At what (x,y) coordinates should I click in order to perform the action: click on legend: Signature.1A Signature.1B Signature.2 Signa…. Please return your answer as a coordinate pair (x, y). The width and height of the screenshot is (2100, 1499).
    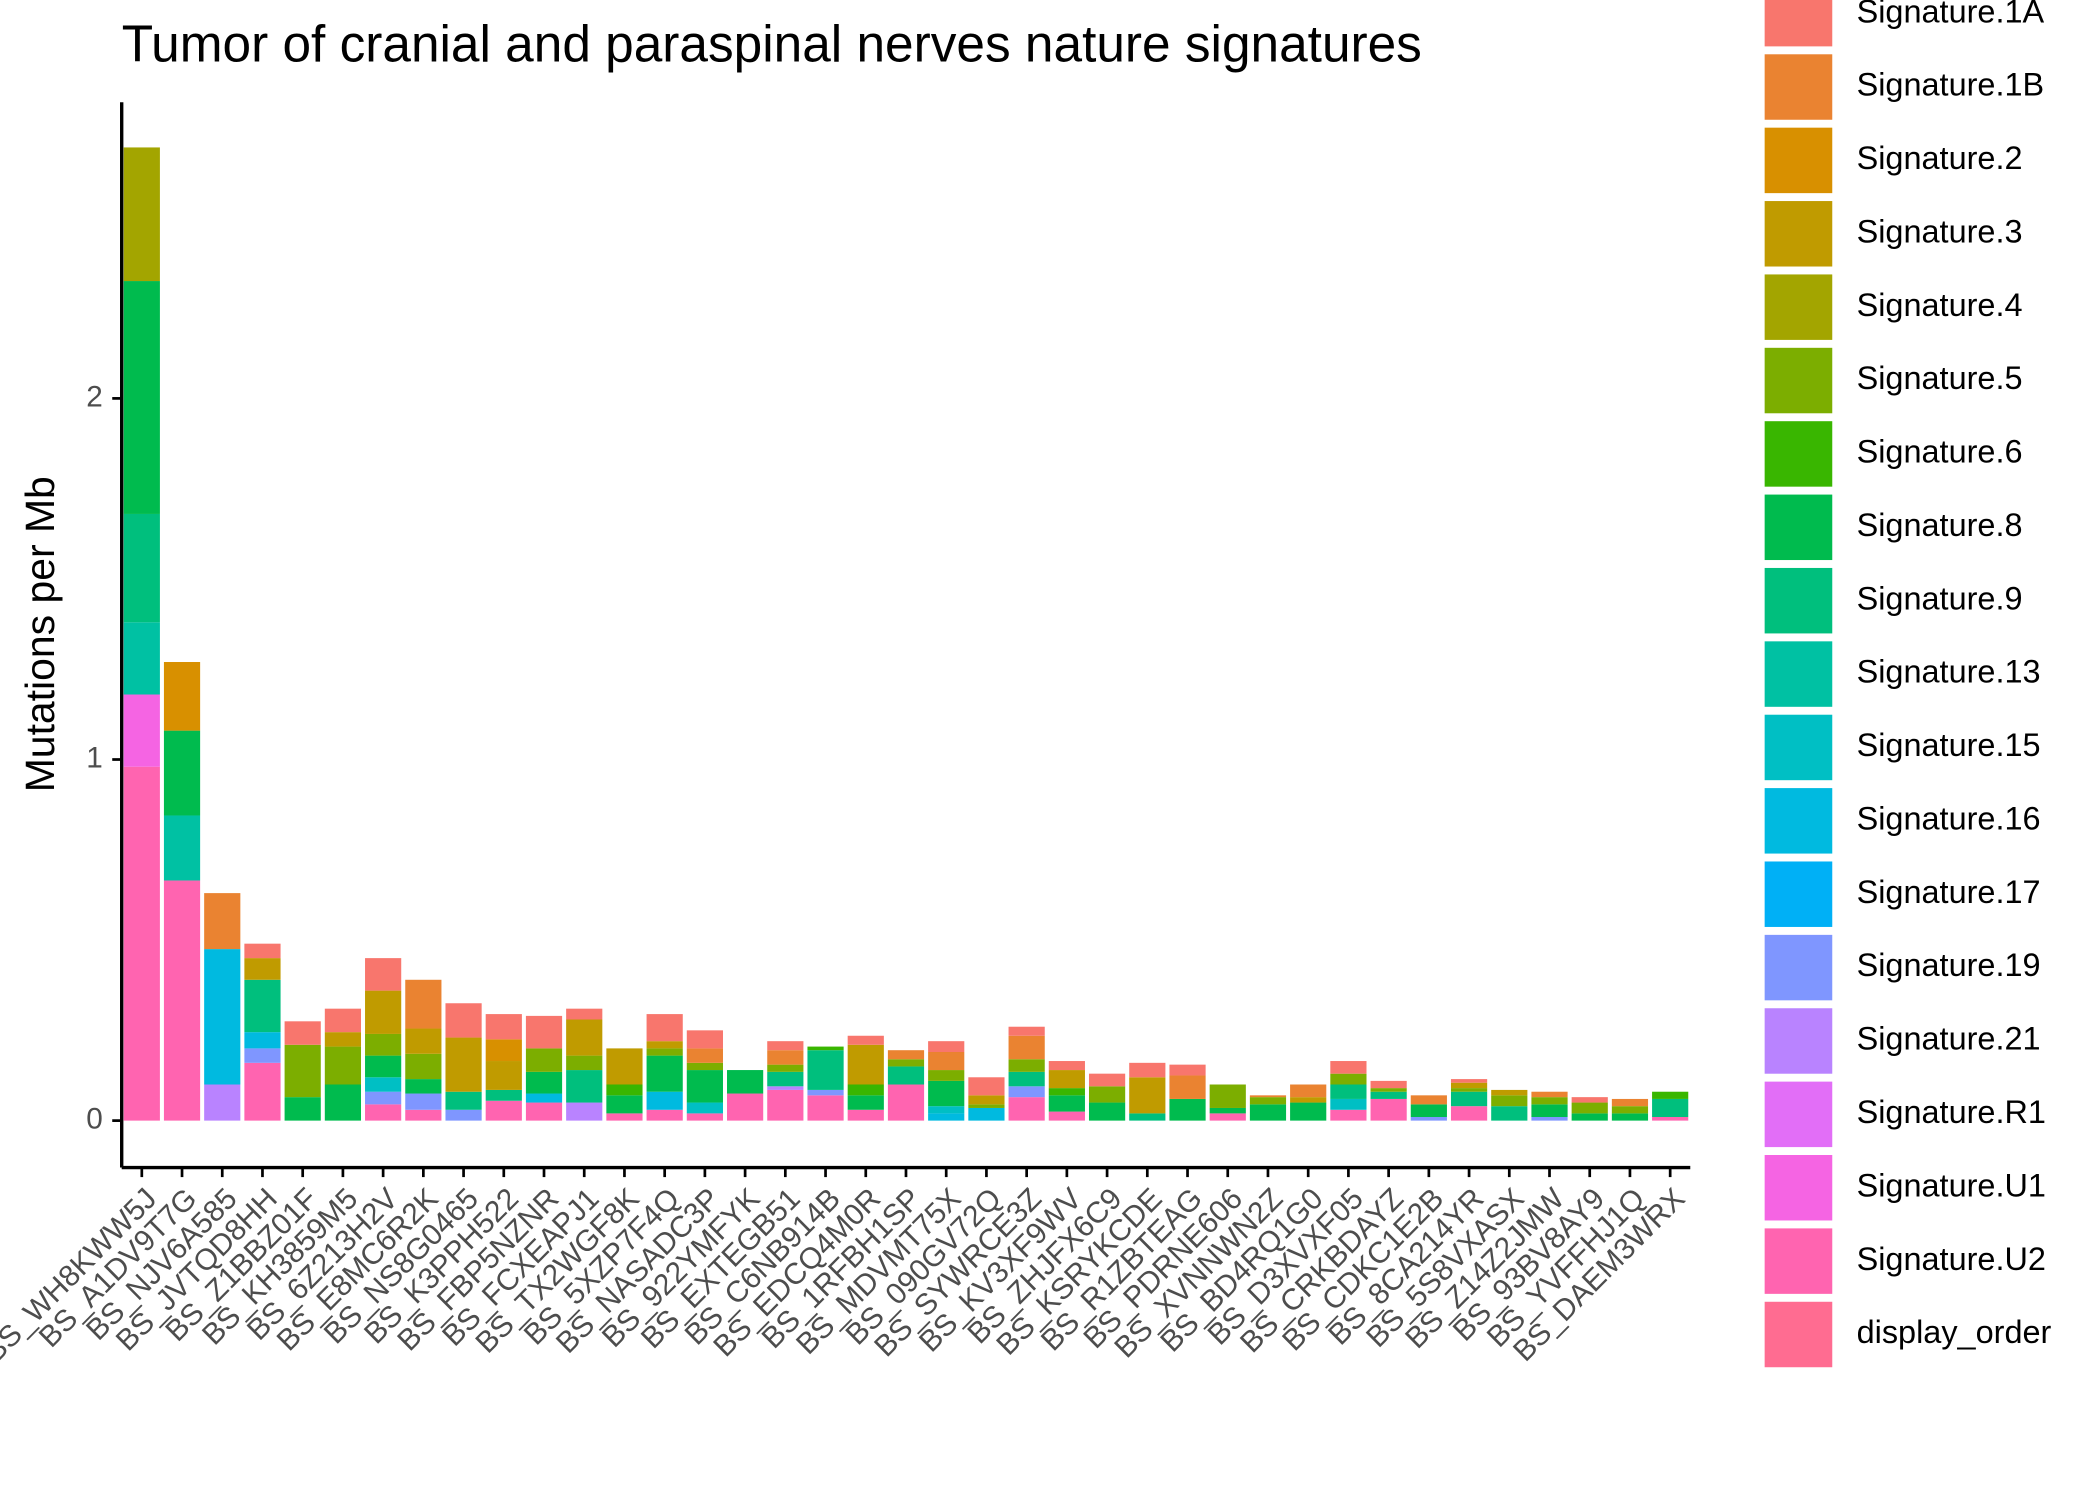
    Looking at the image, I should click on (1907, 684).